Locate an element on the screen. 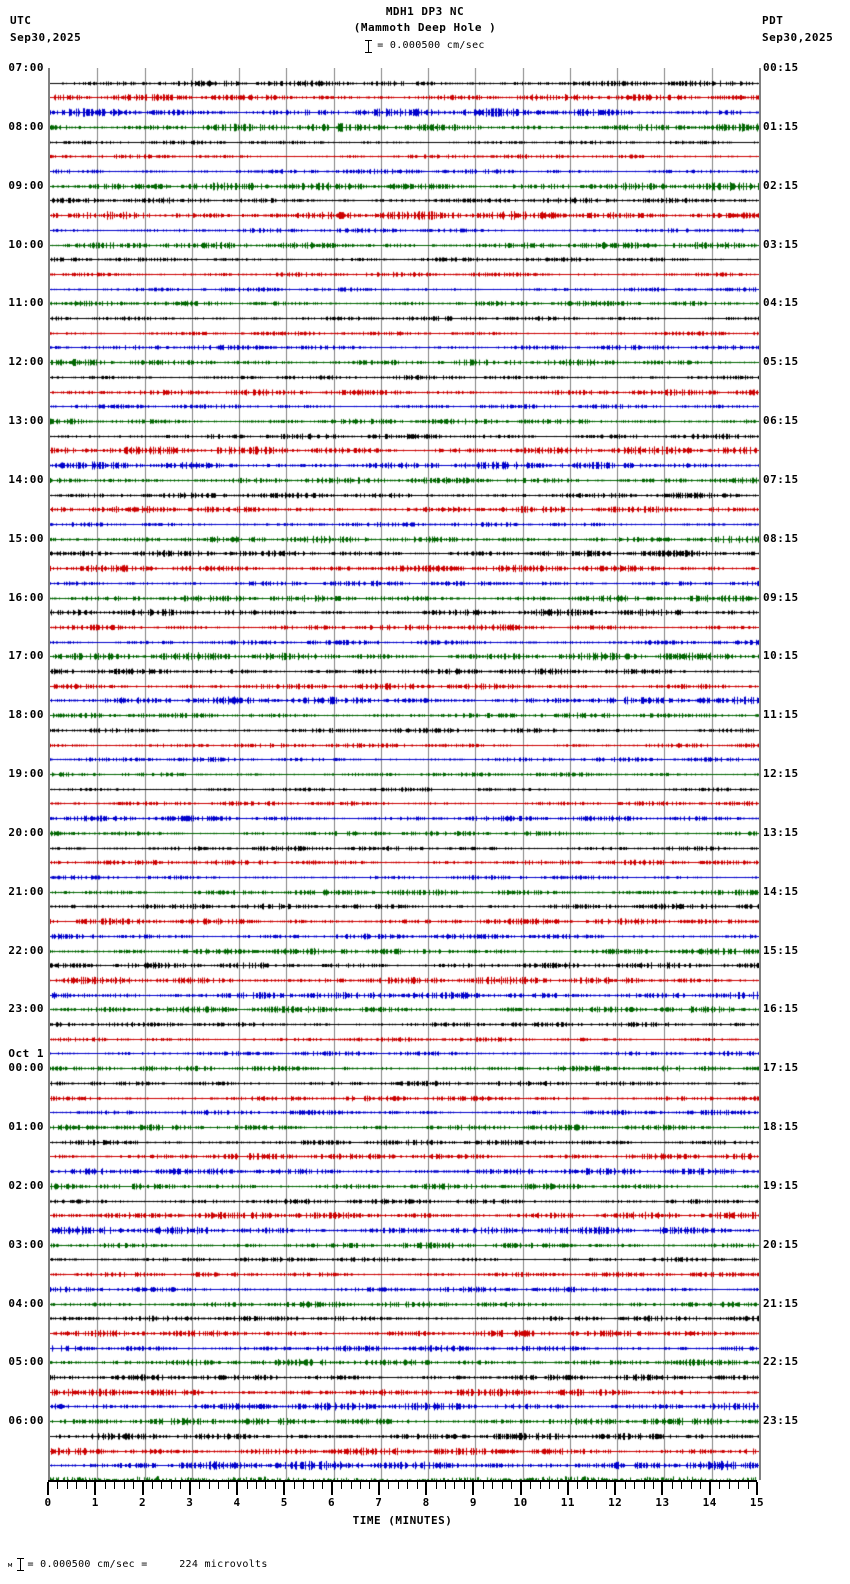 This screenshot has width=850, height=1584. right-time-label-08-15: 08:15 is located at coordinates (781, 538).